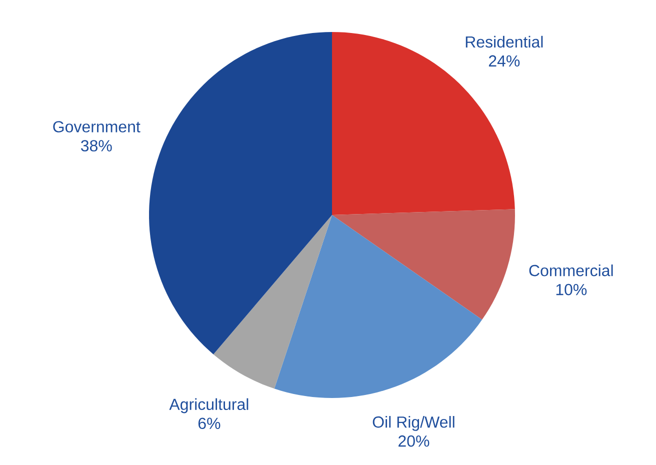  What do you see at coordinates (571, 290) in the screenshot?
I see `data-label: 10%` at bounding box center [571, 290].